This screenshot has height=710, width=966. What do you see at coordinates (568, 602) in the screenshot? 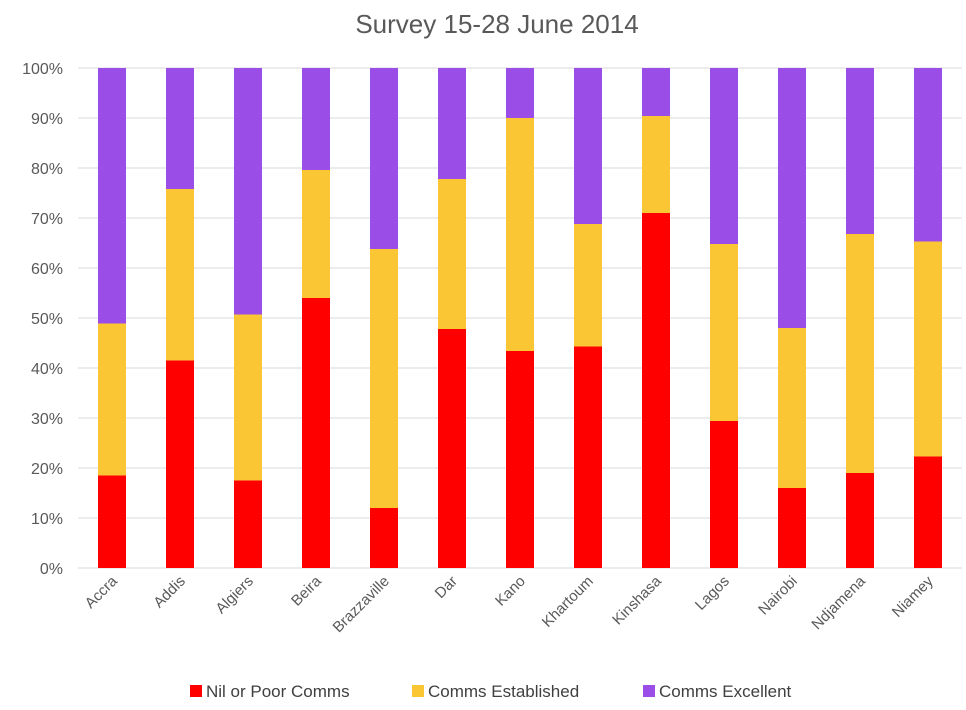
I see `x-tick-label: Khartoum` at bounding box center [568, 602].